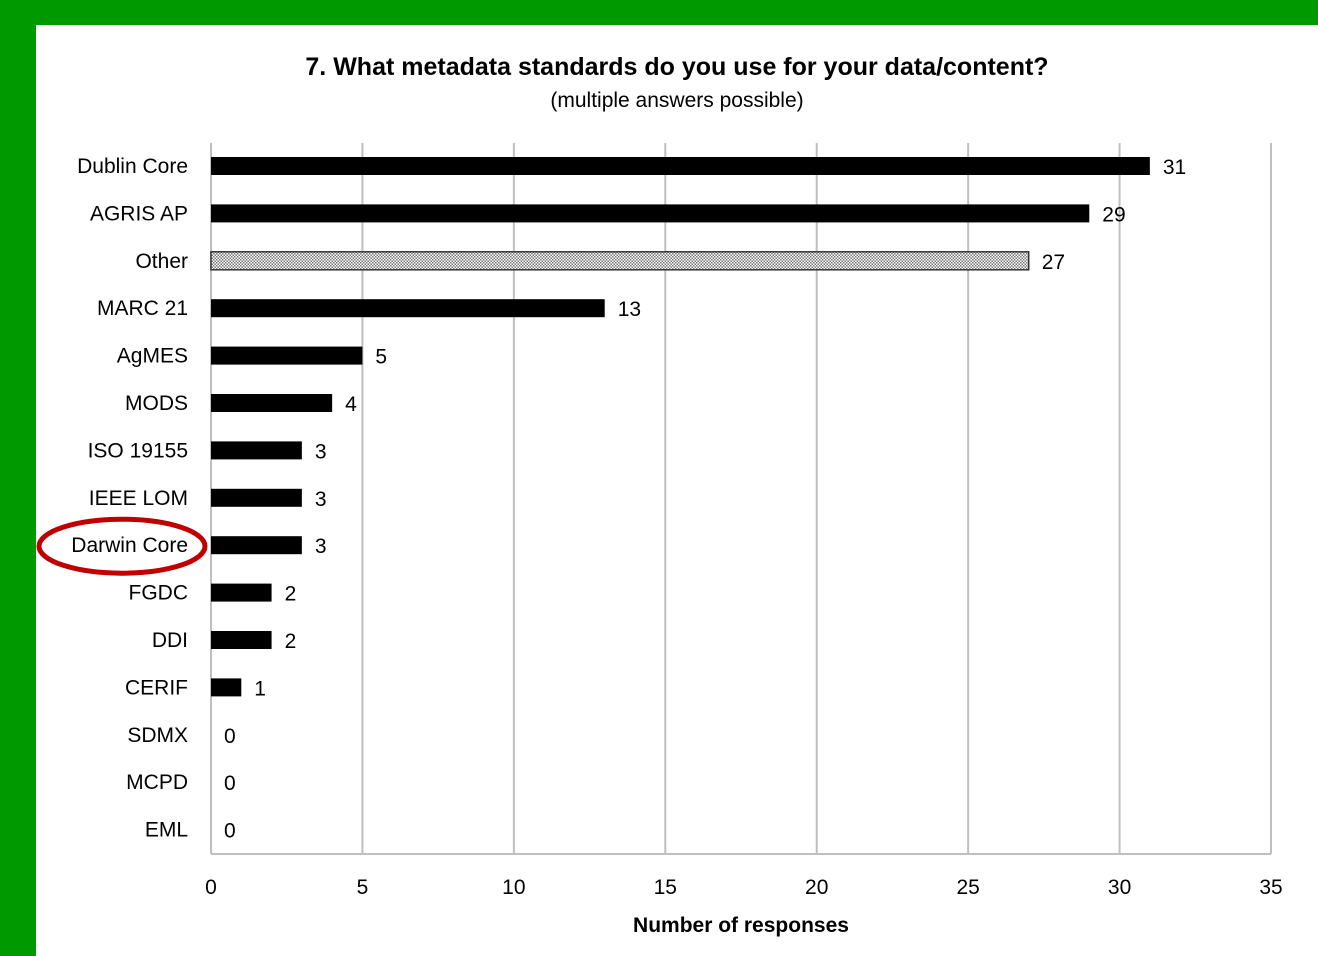  What do you see at coordinates (256, 545) in the screenshot?
I see `bar-darwin-core` at bounding box center [256, 545].